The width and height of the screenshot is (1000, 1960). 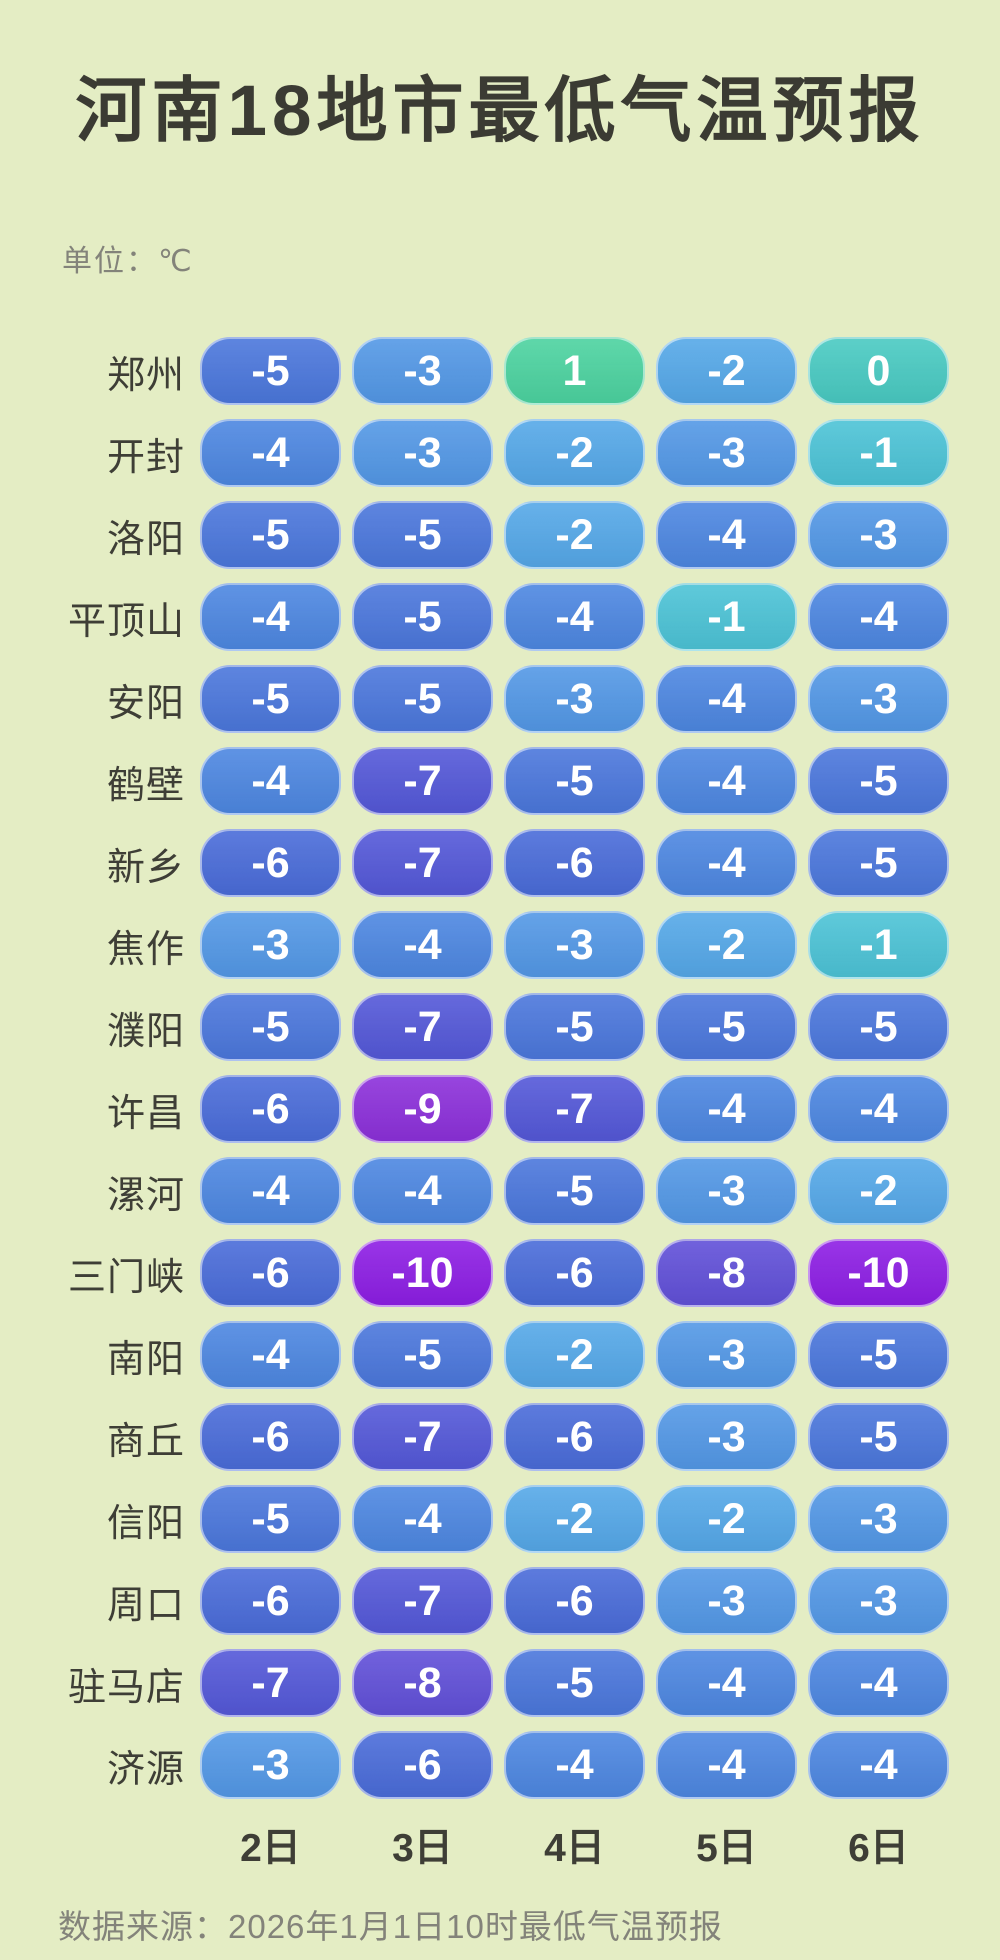 I want to click on city-label: 洛阳, so click(x=145, y=539).